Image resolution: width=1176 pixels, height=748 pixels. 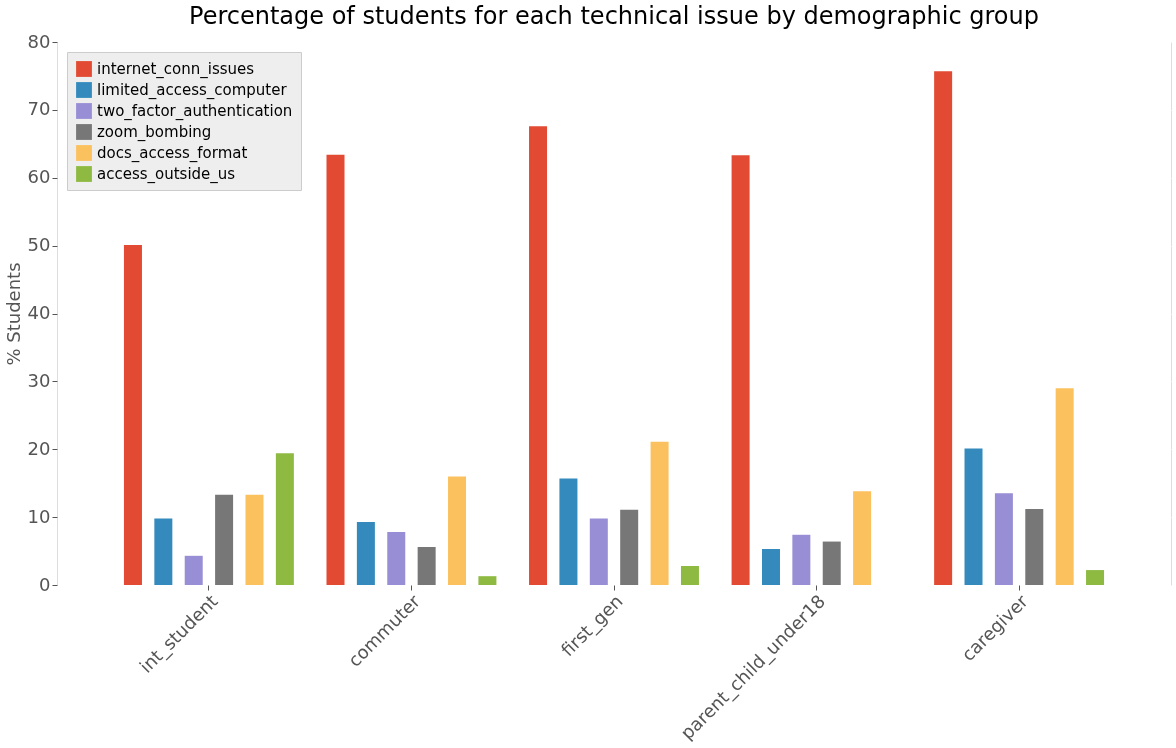 What do you see at coordinates (154, 132) in the screenshot?
I see `legend-label: zoom_bombing` at bounding box center [154, 132].